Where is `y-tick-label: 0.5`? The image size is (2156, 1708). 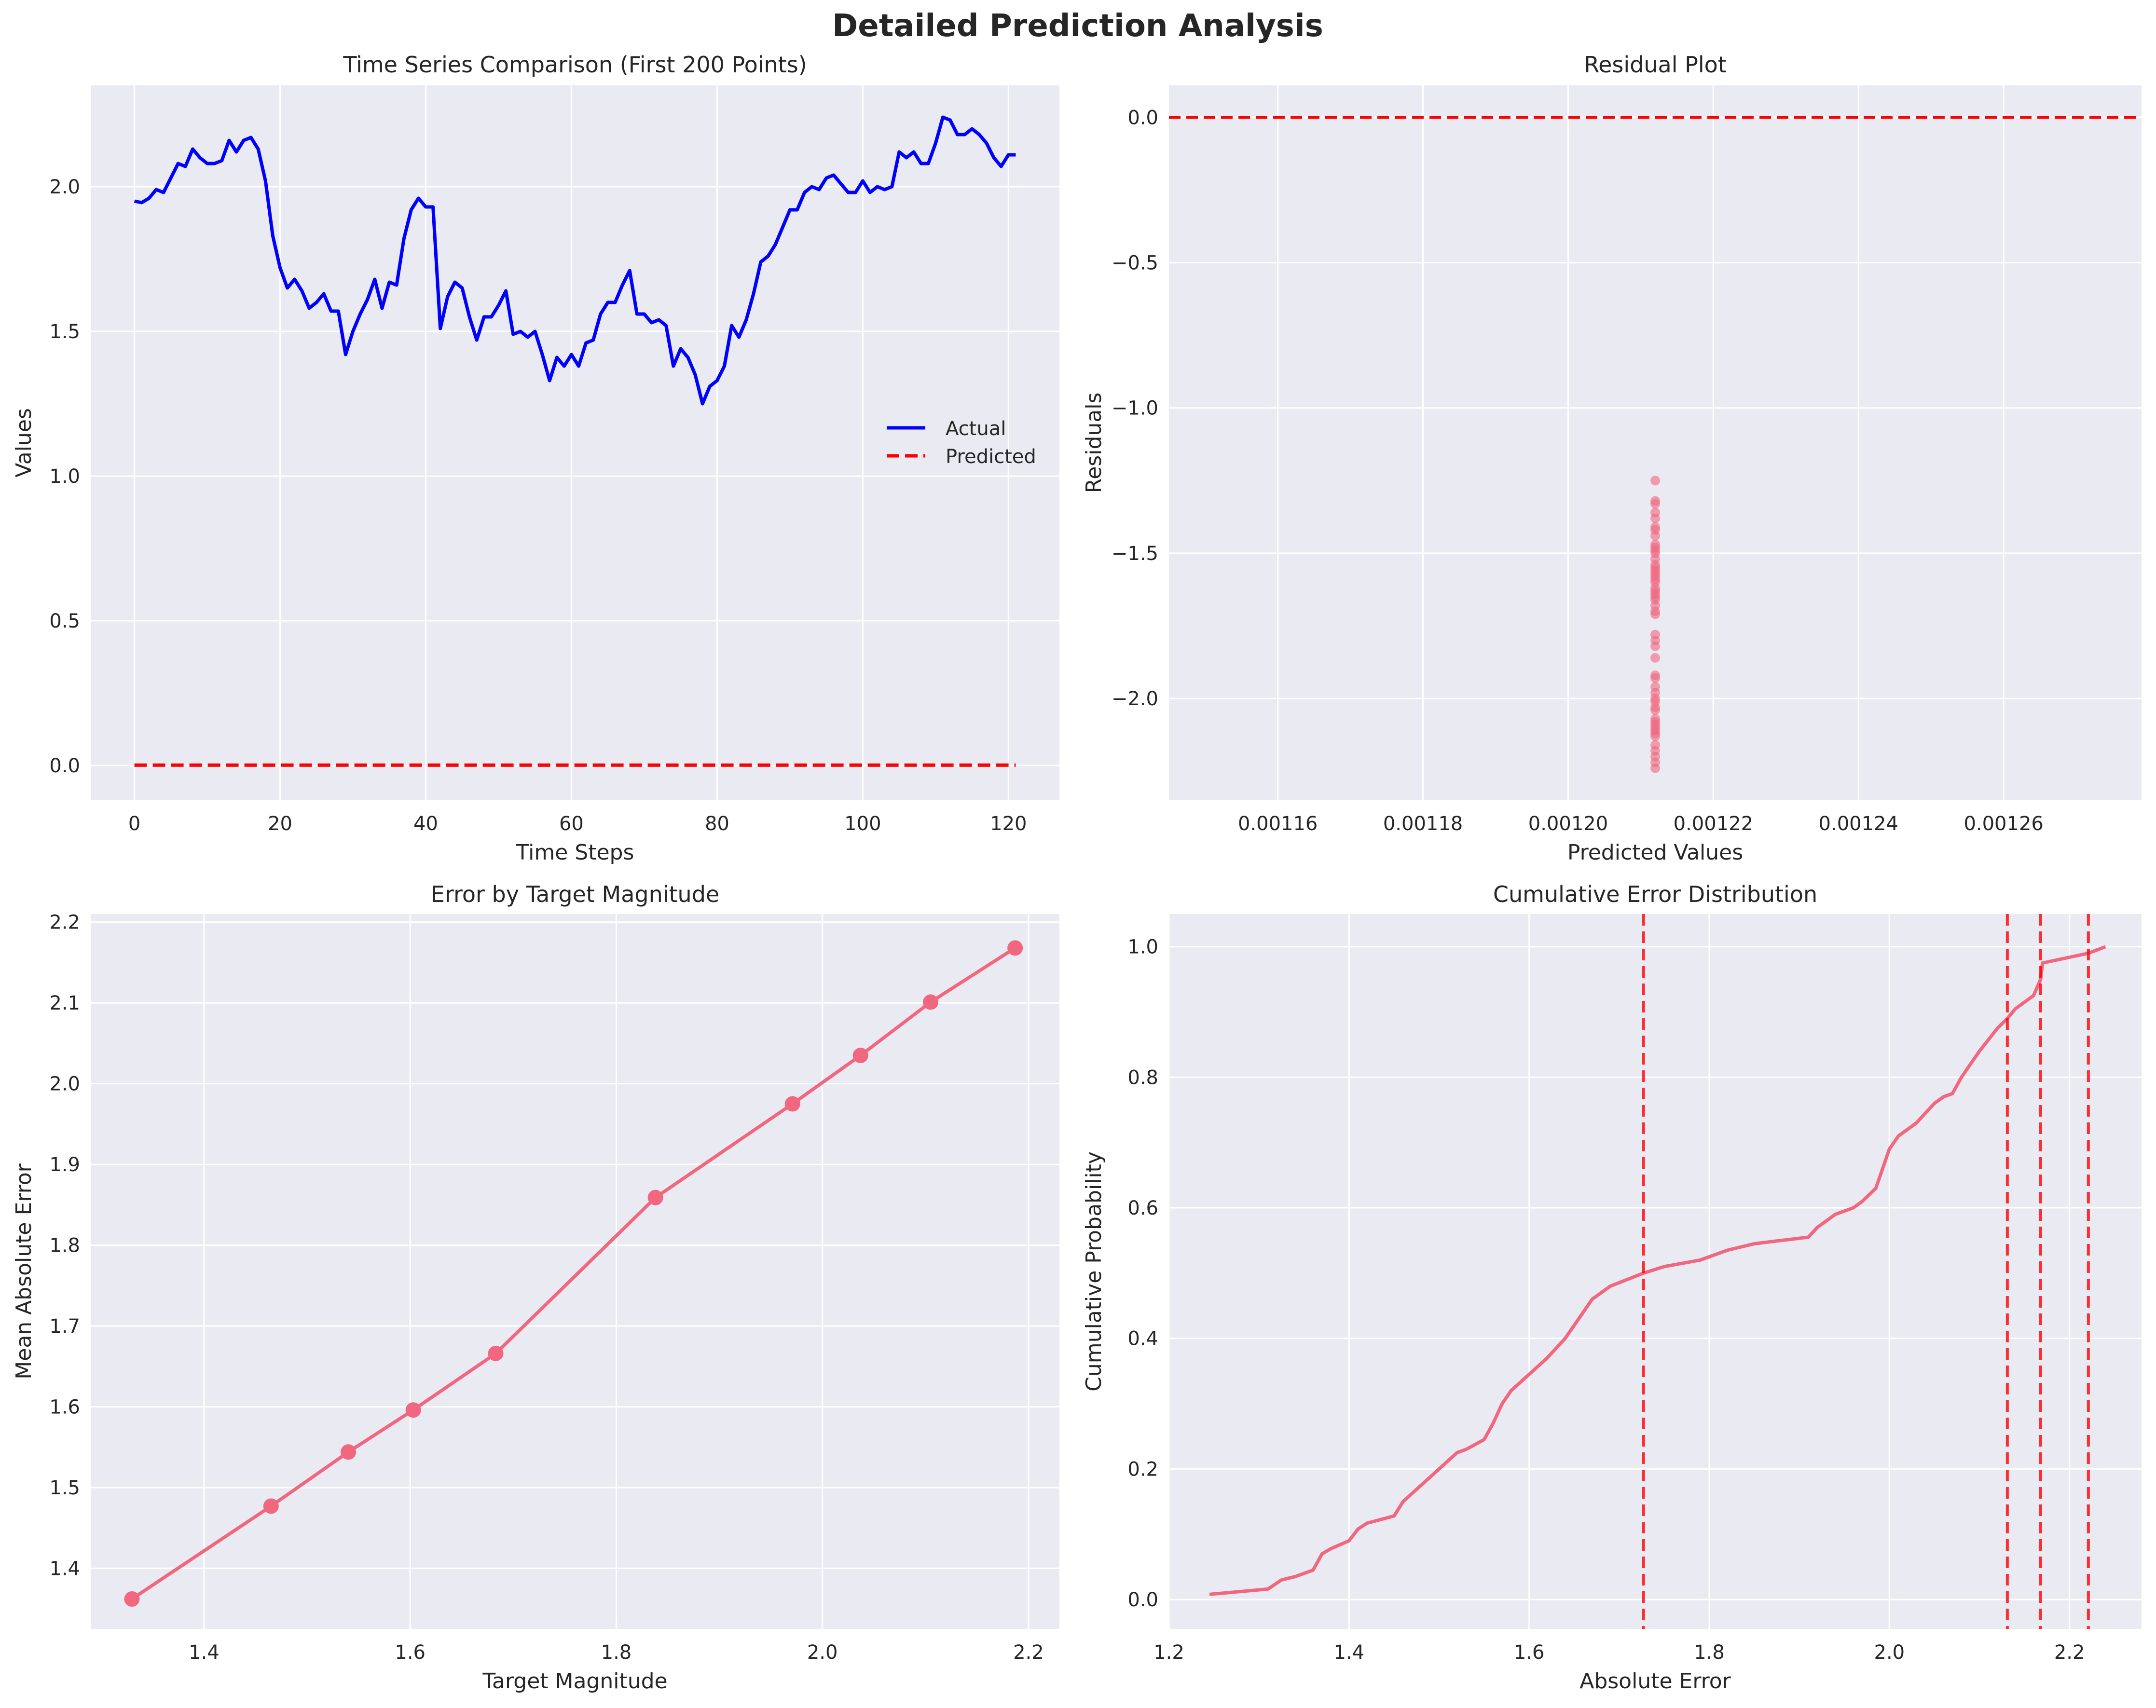
y-tick-label: 0.5 is located at coordinates (65, 621).